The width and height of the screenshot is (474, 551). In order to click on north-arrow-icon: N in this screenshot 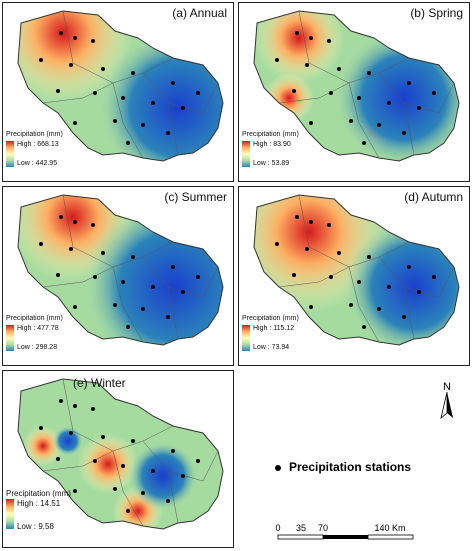, I will do `click(446, 400)`.